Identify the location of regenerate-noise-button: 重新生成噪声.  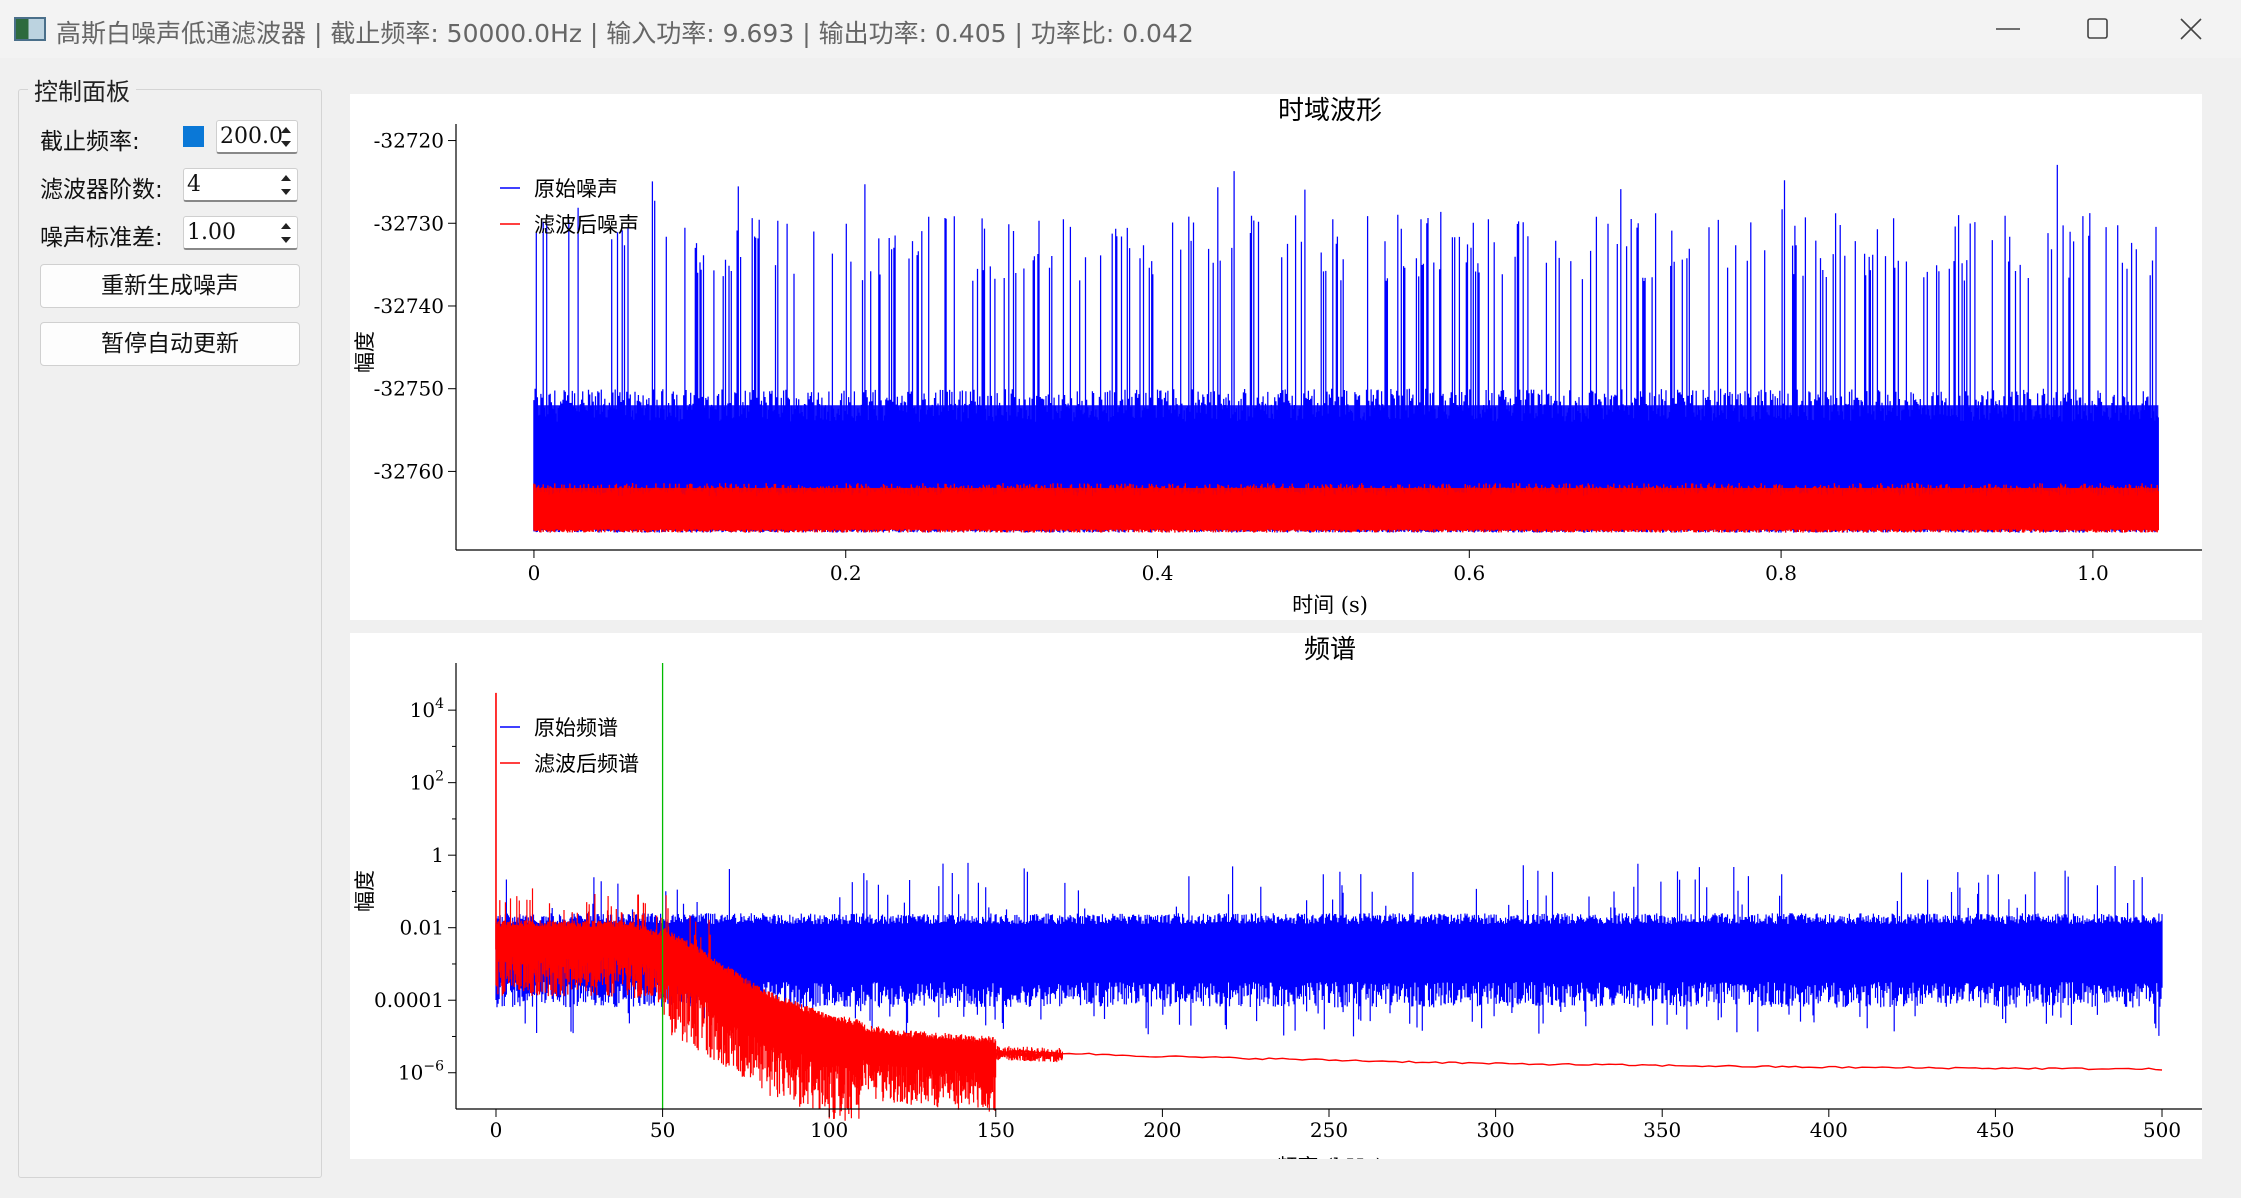
(170, 286).